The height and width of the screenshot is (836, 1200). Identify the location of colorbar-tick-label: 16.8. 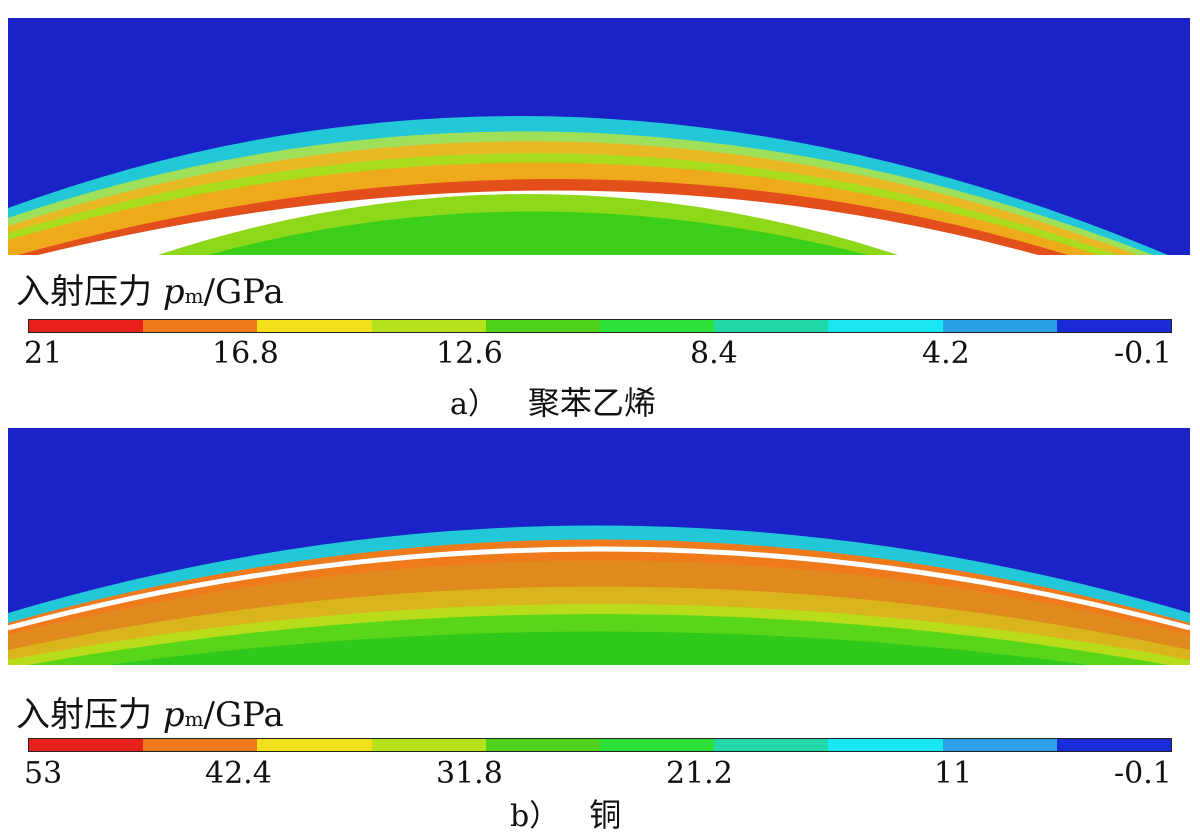
(245, 353).